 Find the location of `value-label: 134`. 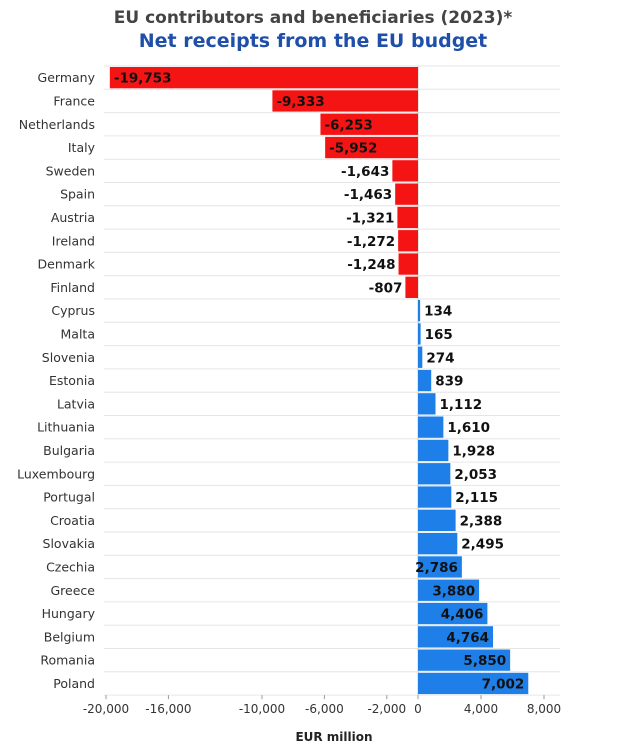

value-label: 134 is located at coordinates (438, 312).